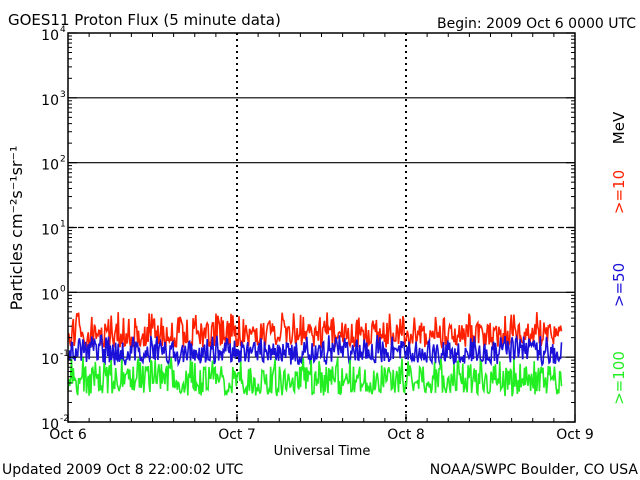  I want to click on legend: >=10 >=50 >=100, so click(619, 287).